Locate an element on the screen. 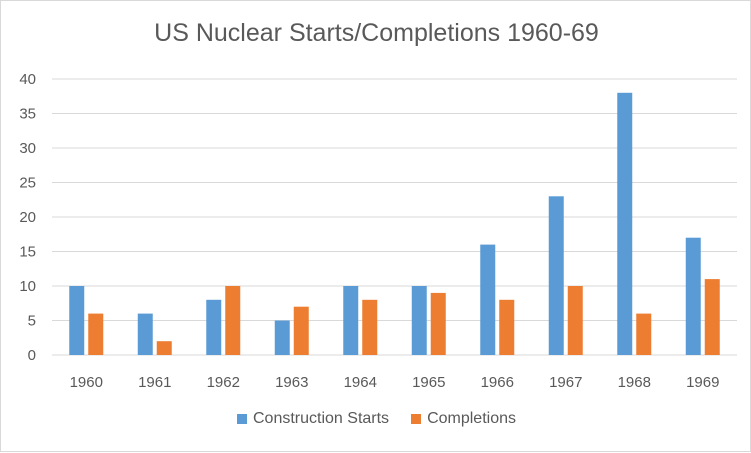  y-tick-label: 25 is located at coordinates (27, 183).